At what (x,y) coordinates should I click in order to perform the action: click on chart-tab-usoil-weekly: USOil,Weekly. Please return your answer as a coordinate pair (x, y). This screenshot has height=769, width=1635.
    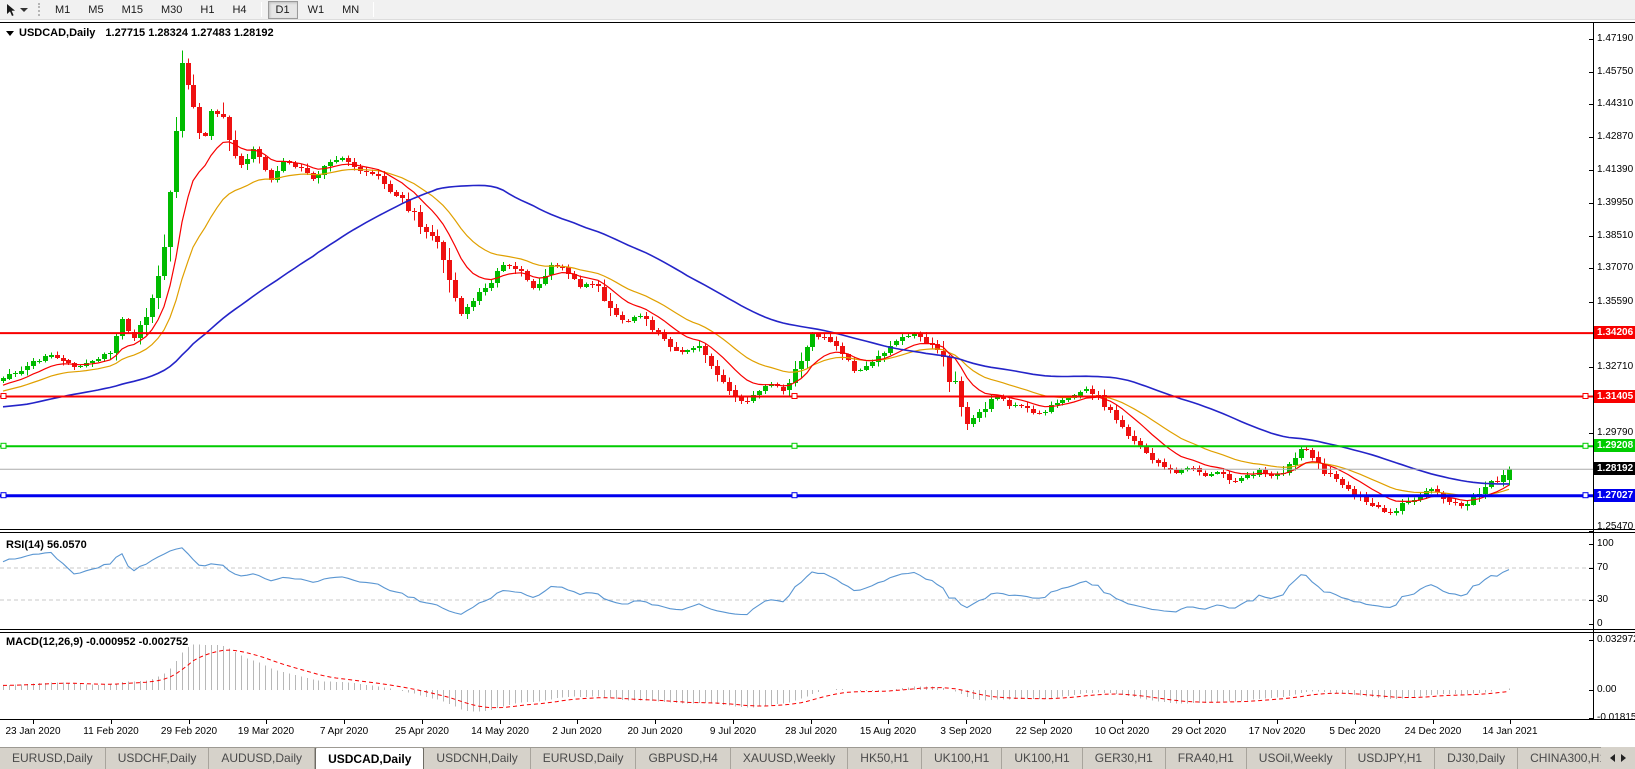
    Looking at the image, I should click on (1296, 758).